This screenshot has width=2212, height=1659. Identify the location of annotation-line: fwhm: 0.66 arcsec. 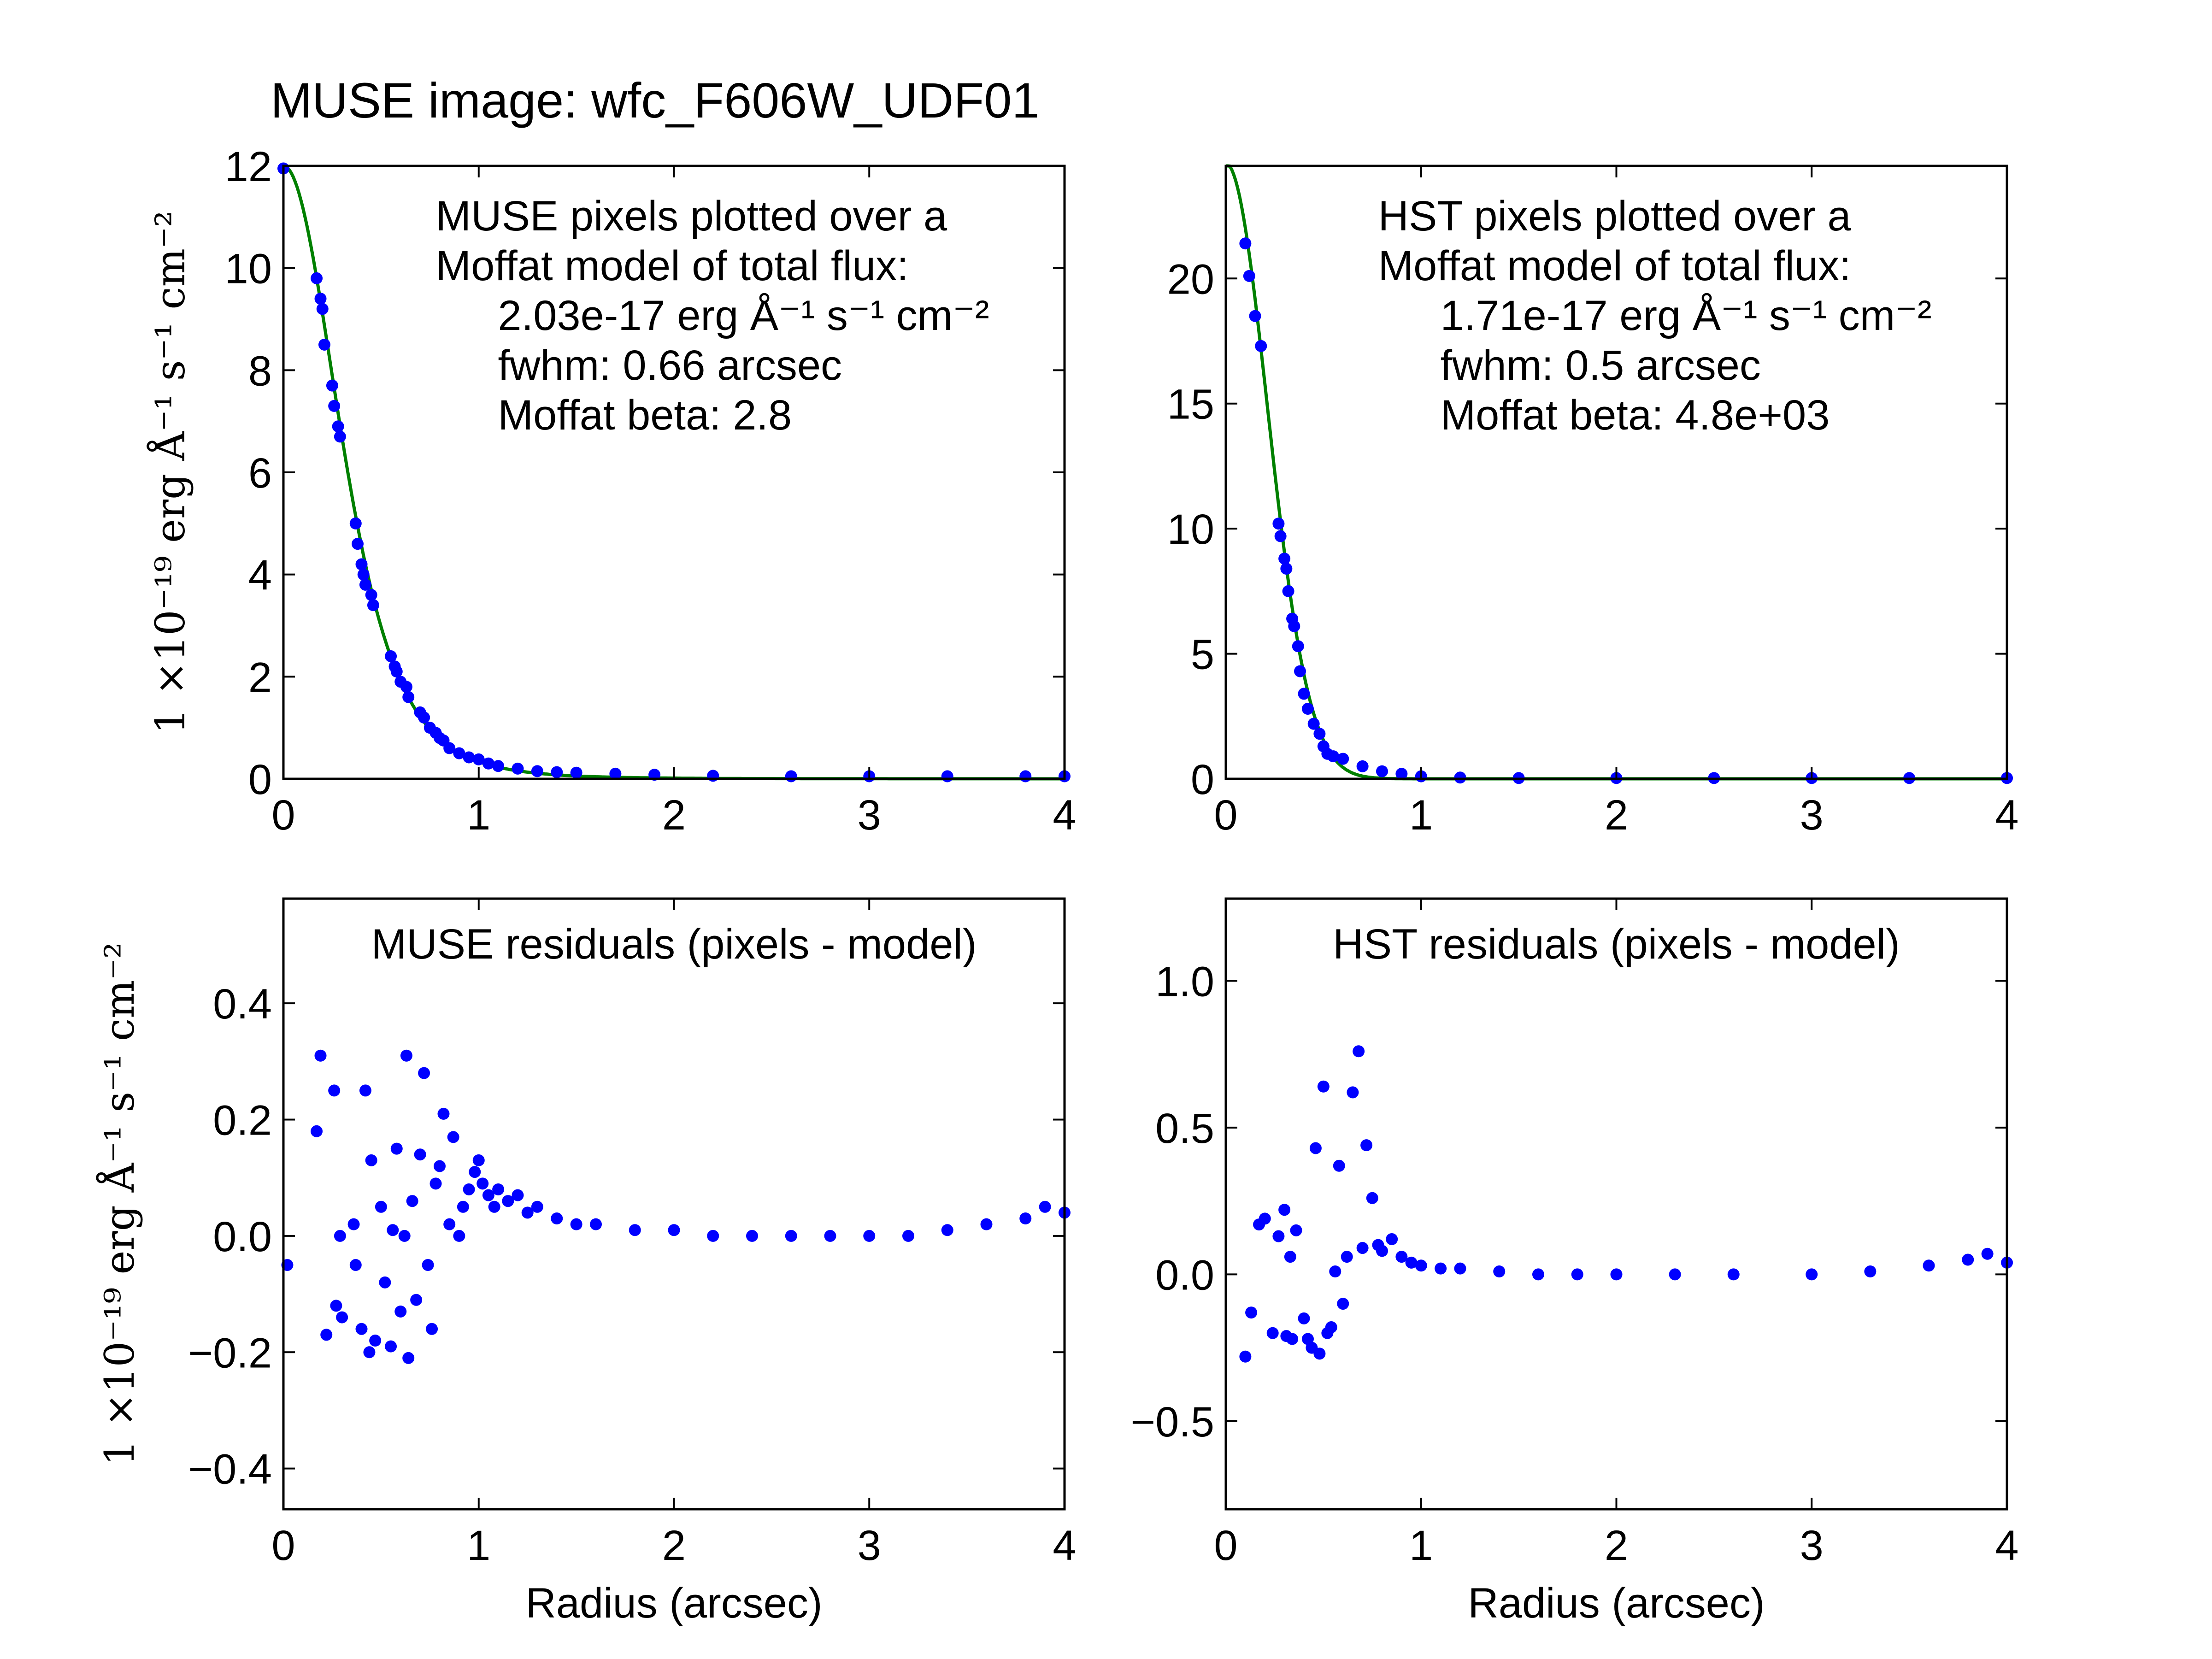
(670, 365).